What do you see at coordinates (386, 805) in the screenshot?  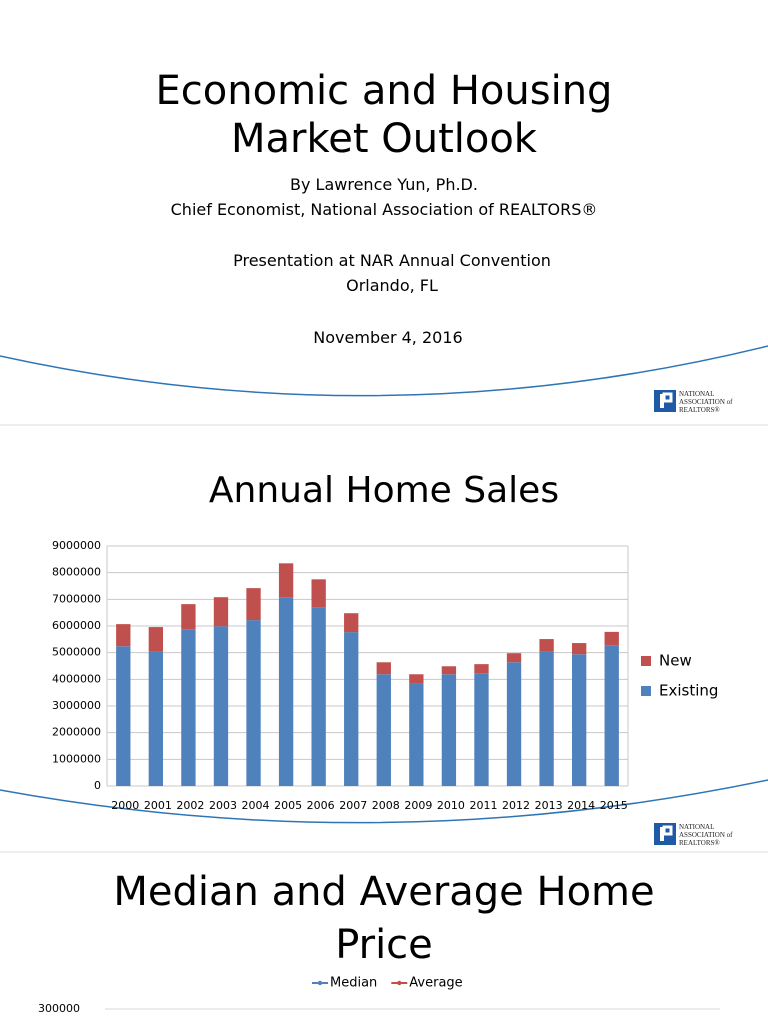 I see `x-tick-label: 2008` at bounding box center [386, 805].